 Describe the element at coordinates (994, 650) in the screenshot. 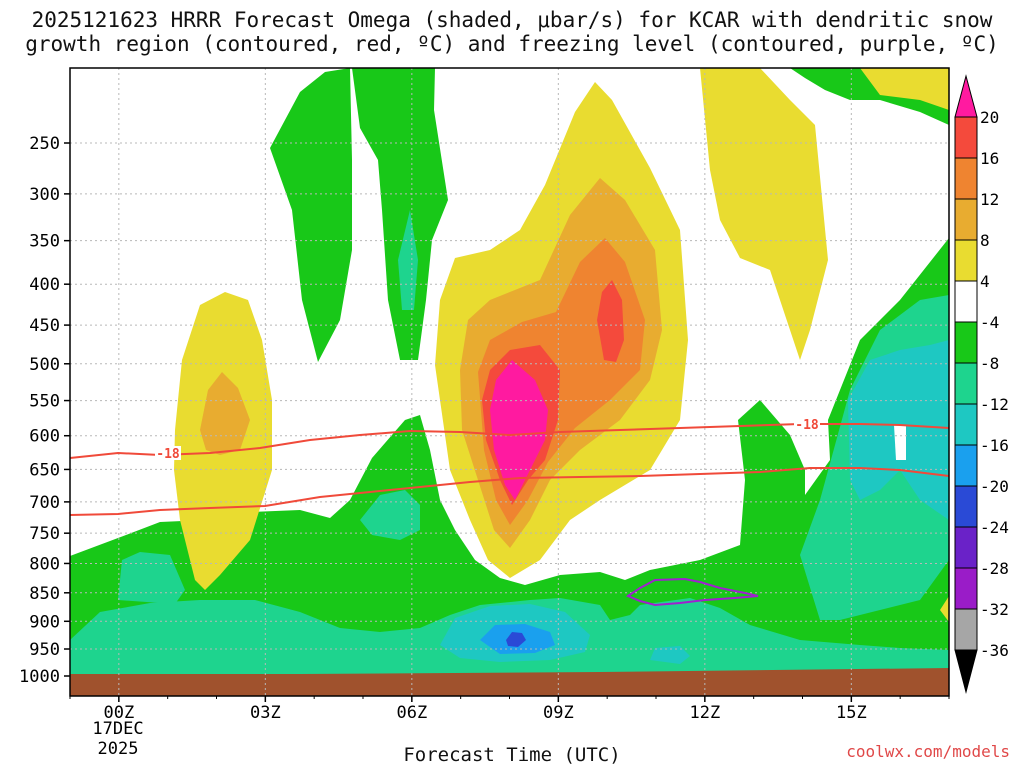

I see `colorbar-label: -36` at that location.